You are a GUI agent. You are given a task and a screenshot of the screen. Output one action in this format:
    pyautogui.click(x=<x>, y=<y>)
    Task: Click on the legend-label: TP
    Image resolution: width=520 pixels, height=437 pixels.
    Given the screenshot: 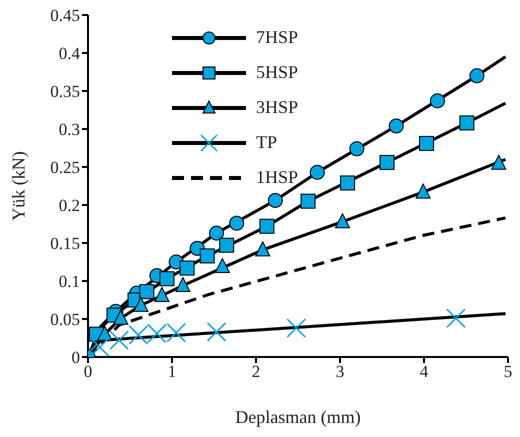 What is the action you would take?
    pyautogui.click(x=267, y=142)
    